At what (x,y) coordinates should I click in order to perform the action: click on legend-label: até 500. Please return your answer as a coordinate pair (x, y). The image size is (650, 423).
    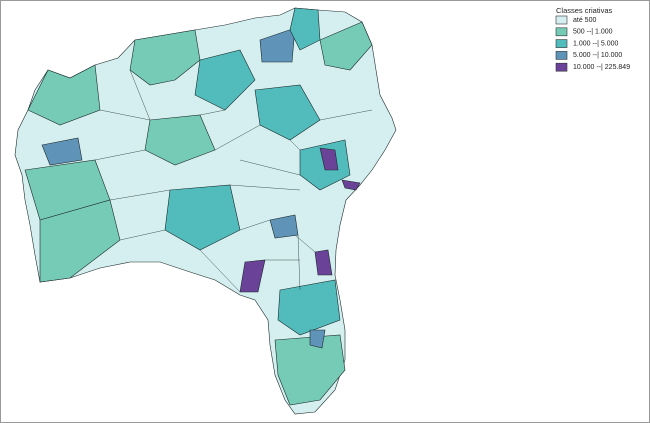
    Looking at the image, I should click on (584, 20).